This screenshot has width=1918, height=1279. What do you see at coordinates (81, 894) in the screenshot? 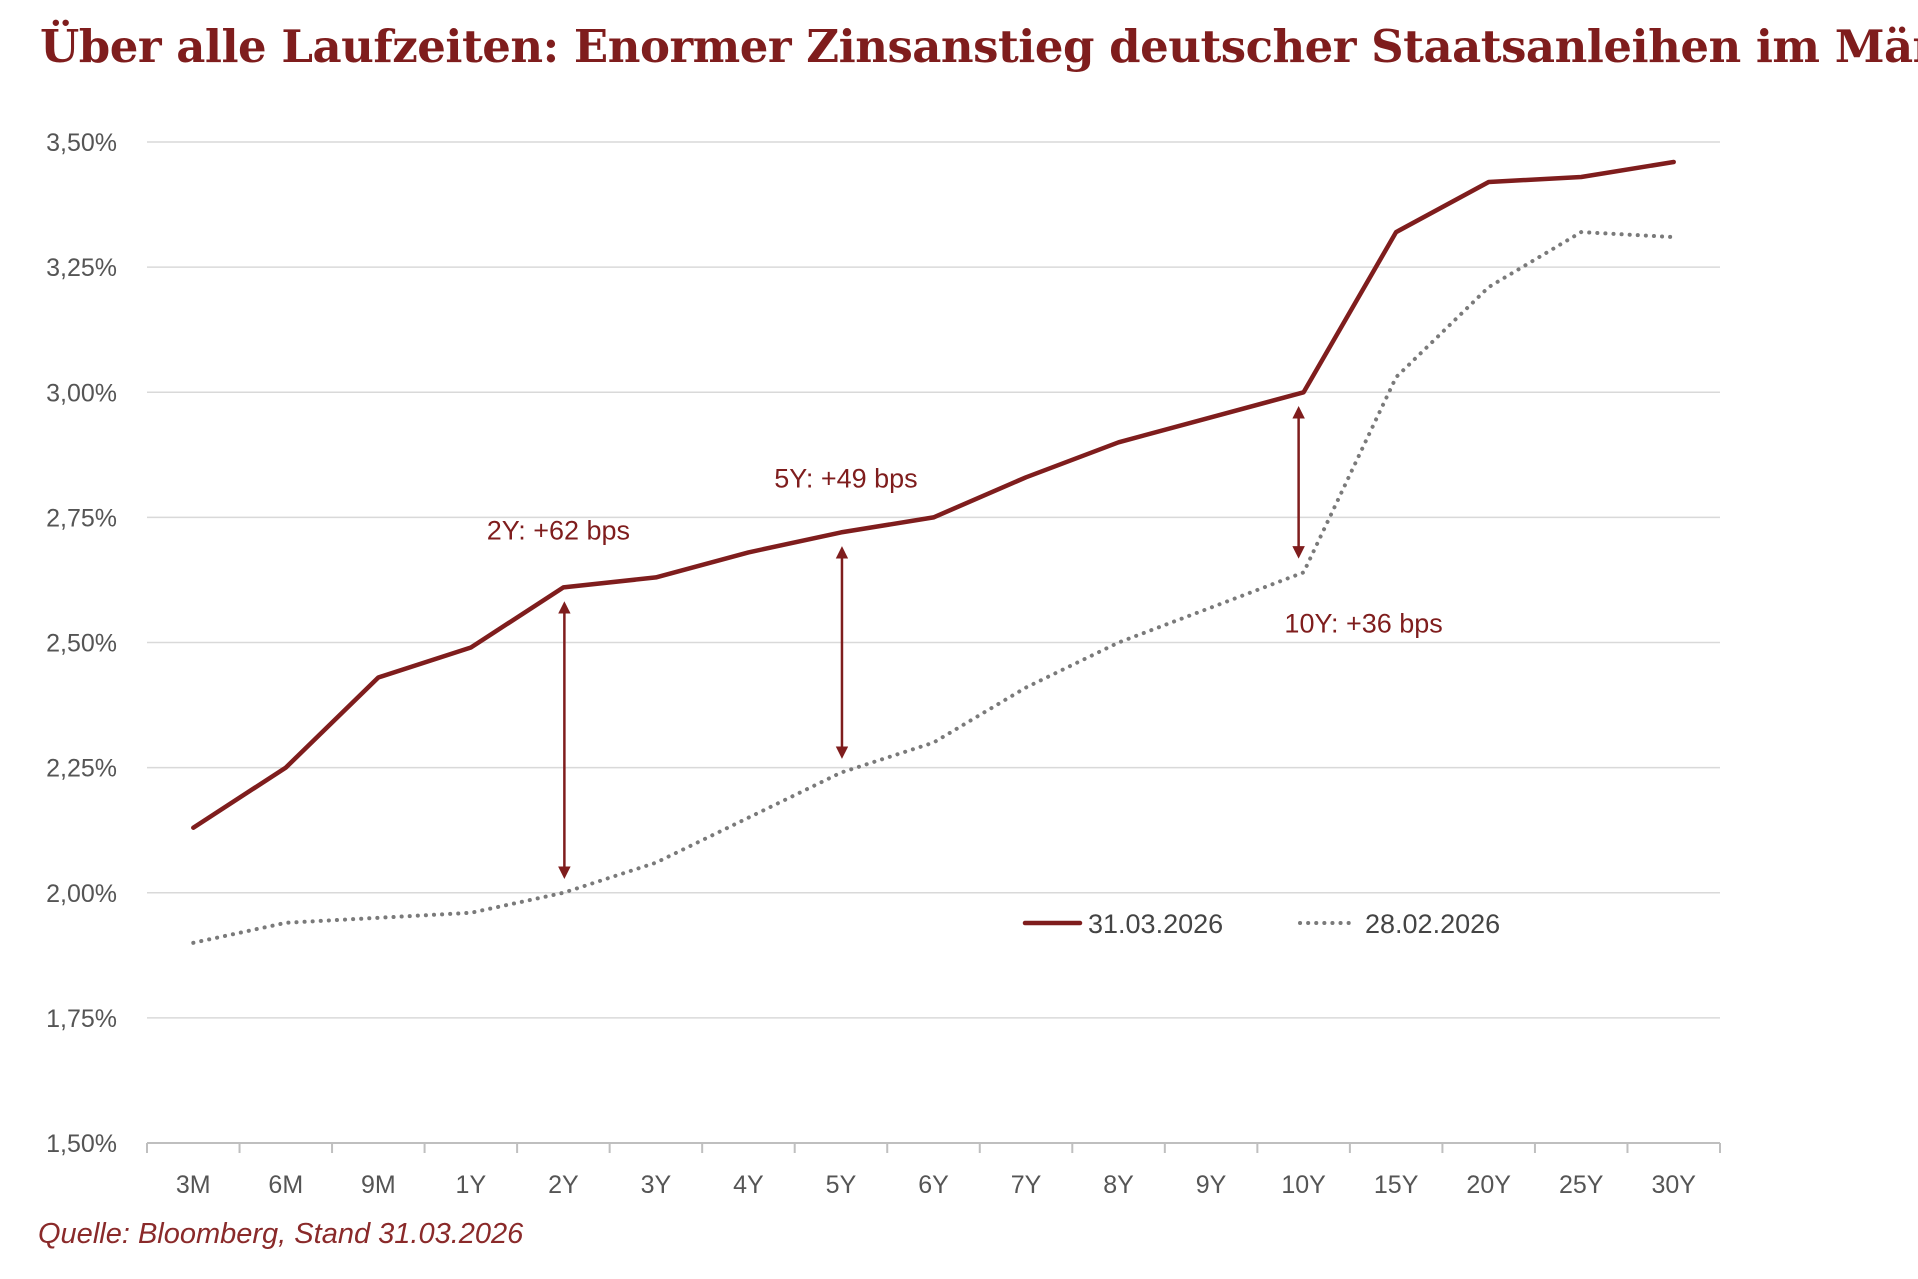
I see `y-tick-label: 2,00%` at bounding box center [81, 894].